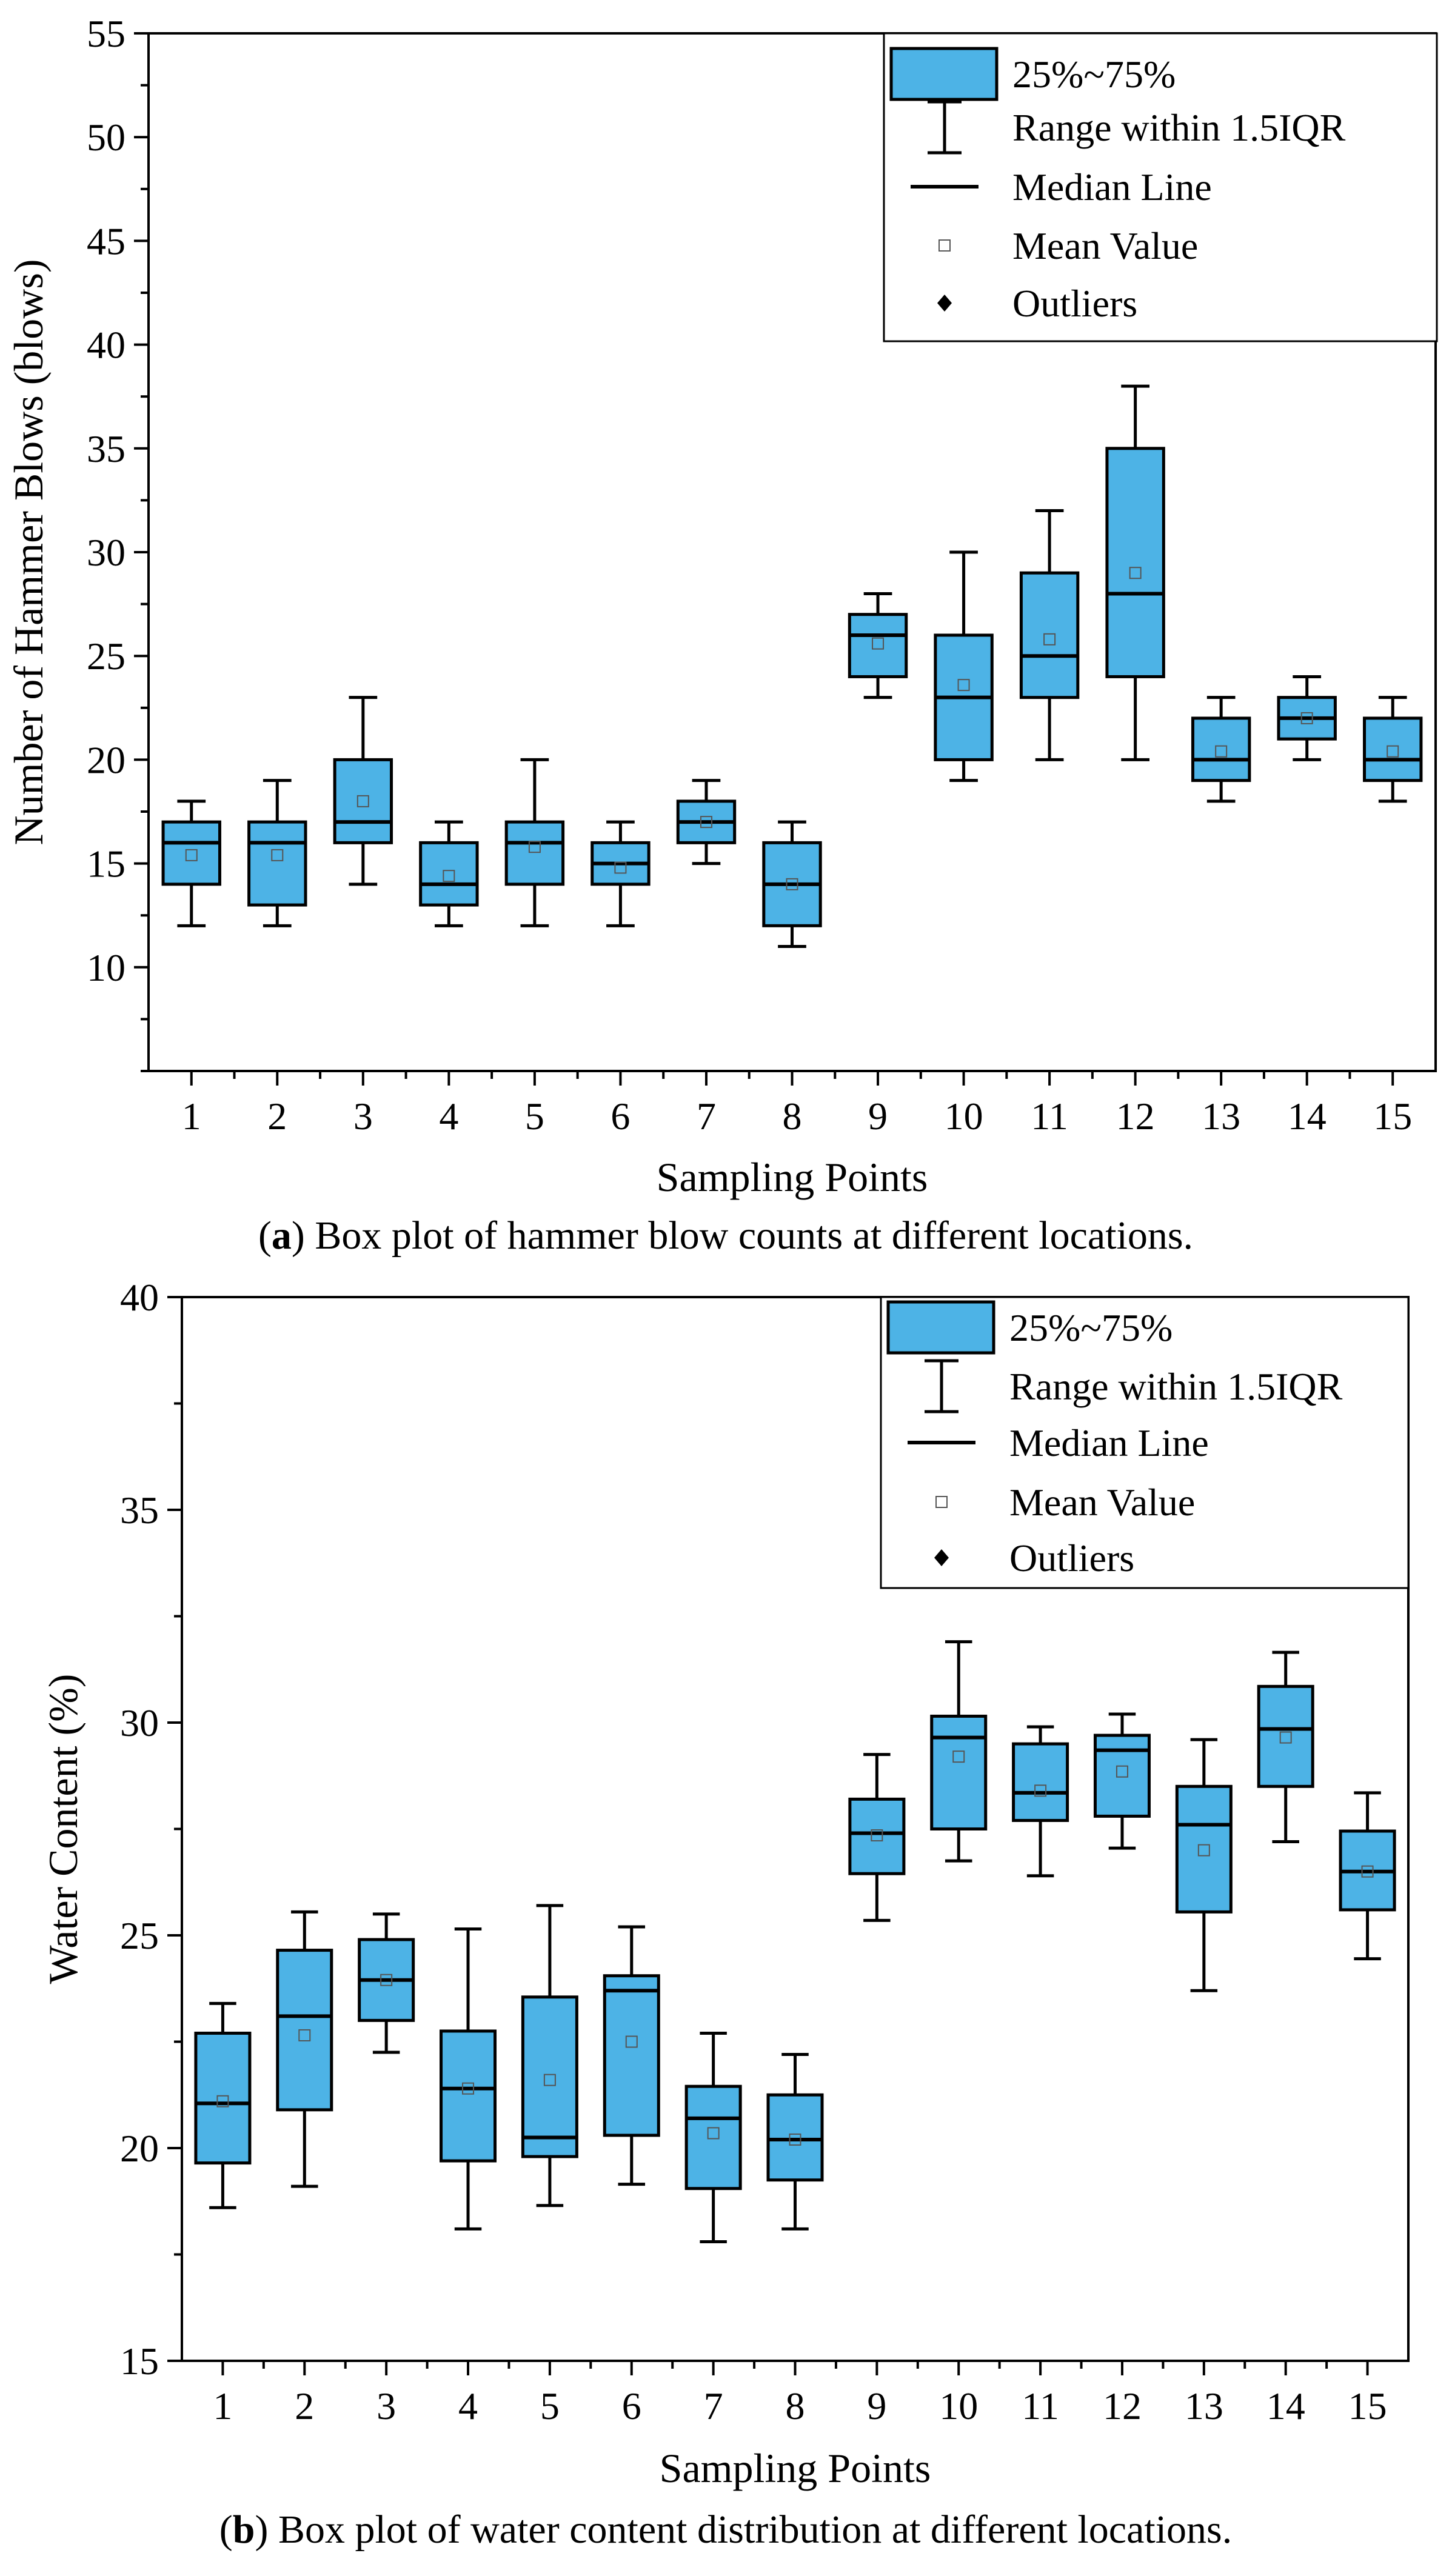  Describe the element at coordinates (795, 2468) in the screenshot. I see `chart-b-x-axis-label: Sampling Points` at that location.